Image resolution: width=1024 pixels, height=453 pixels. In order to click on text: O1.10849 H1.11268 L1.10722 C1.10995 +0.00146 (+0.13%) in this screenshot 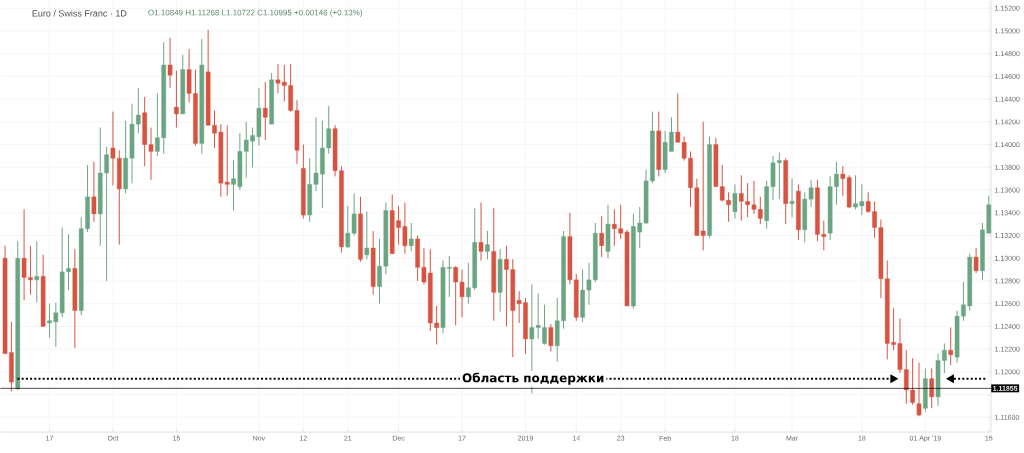, I will do `click(255, 13)`.